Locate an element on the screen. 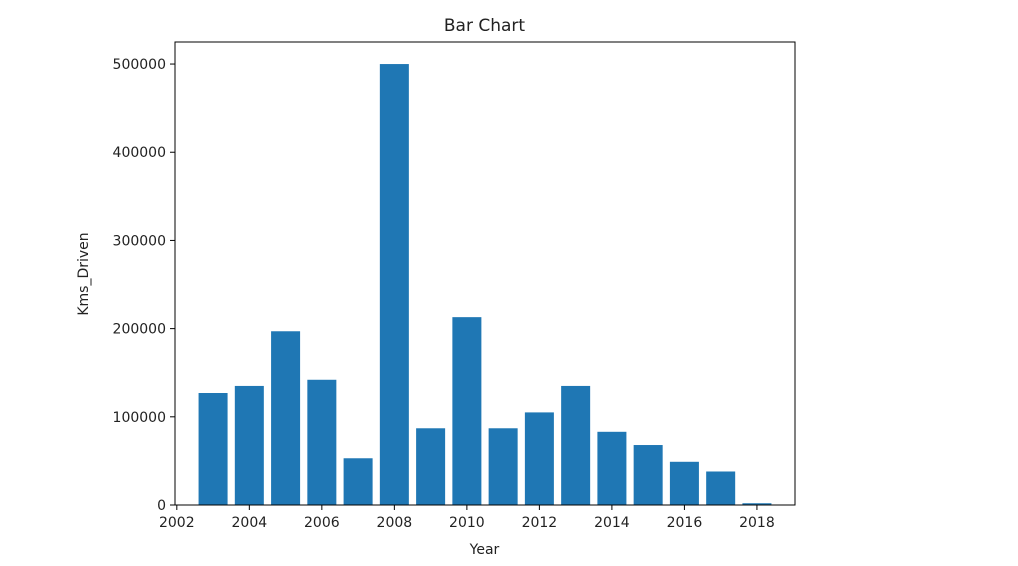 The height and width of the screenshot is (566, 1018). bar-2011 is located at coordinates (503, 466).